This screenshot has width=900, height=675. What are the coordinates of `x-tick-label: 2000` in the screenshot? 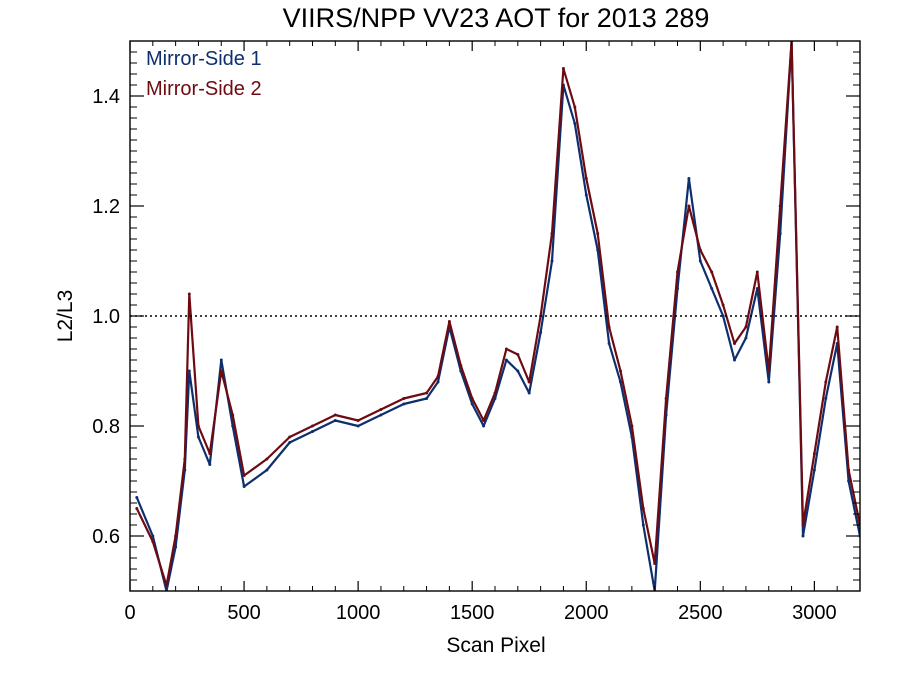 It's located at (586, 613).